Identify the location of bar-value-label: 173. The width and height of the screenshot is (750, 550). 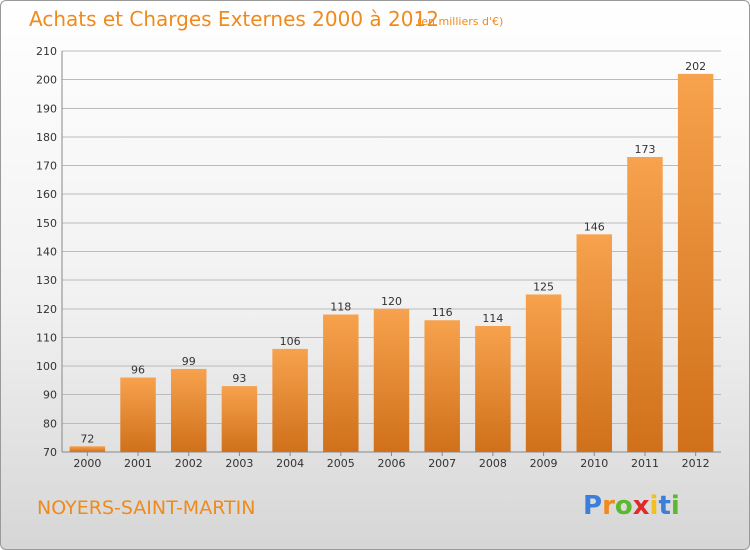
(644, 149).